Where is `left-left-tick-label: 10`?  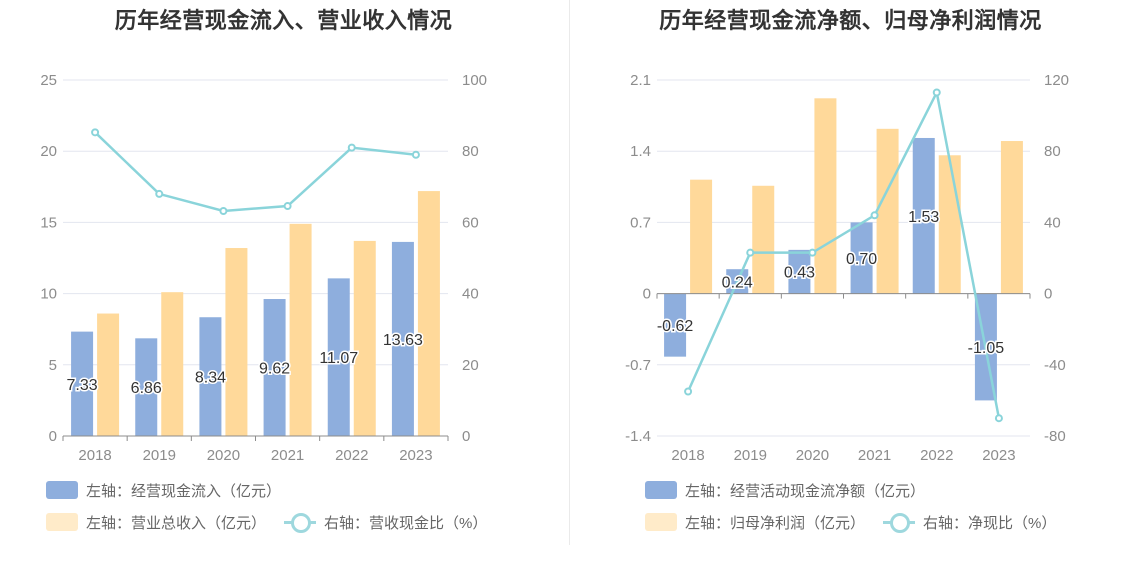 left-left-tick-label: 10 is located at coordinates (48, 294).